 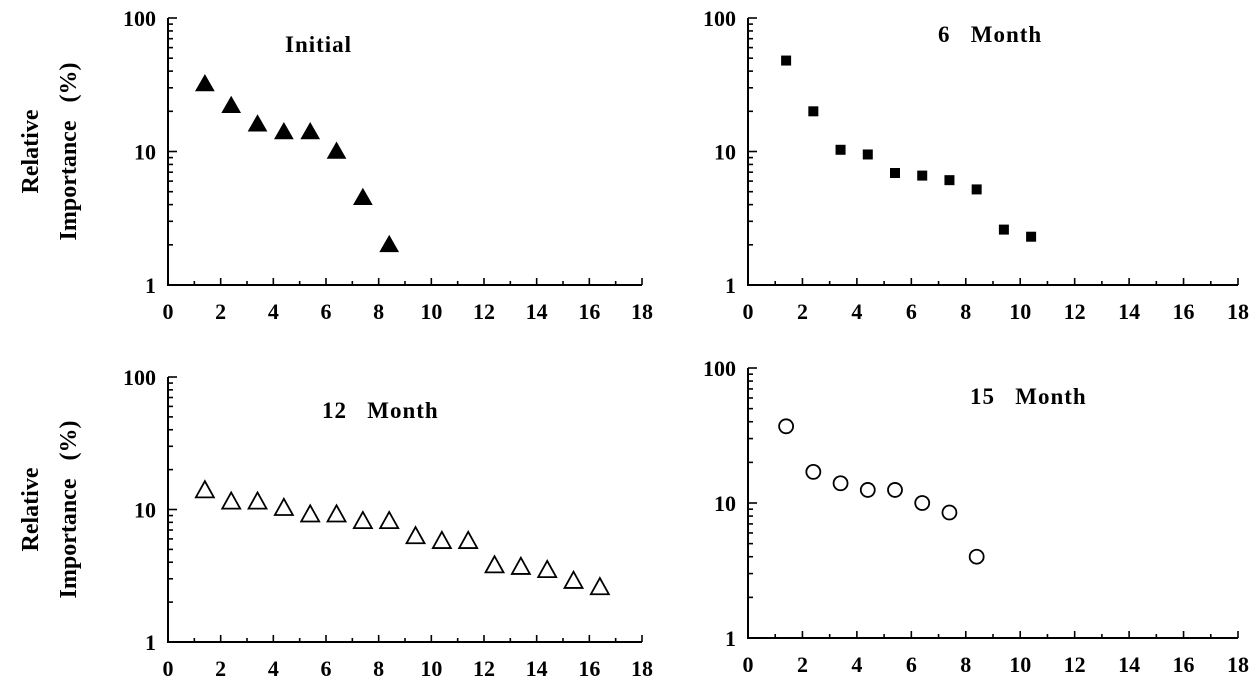 I want to click on panel-title: 12 Month, so click(x=380, y=410).